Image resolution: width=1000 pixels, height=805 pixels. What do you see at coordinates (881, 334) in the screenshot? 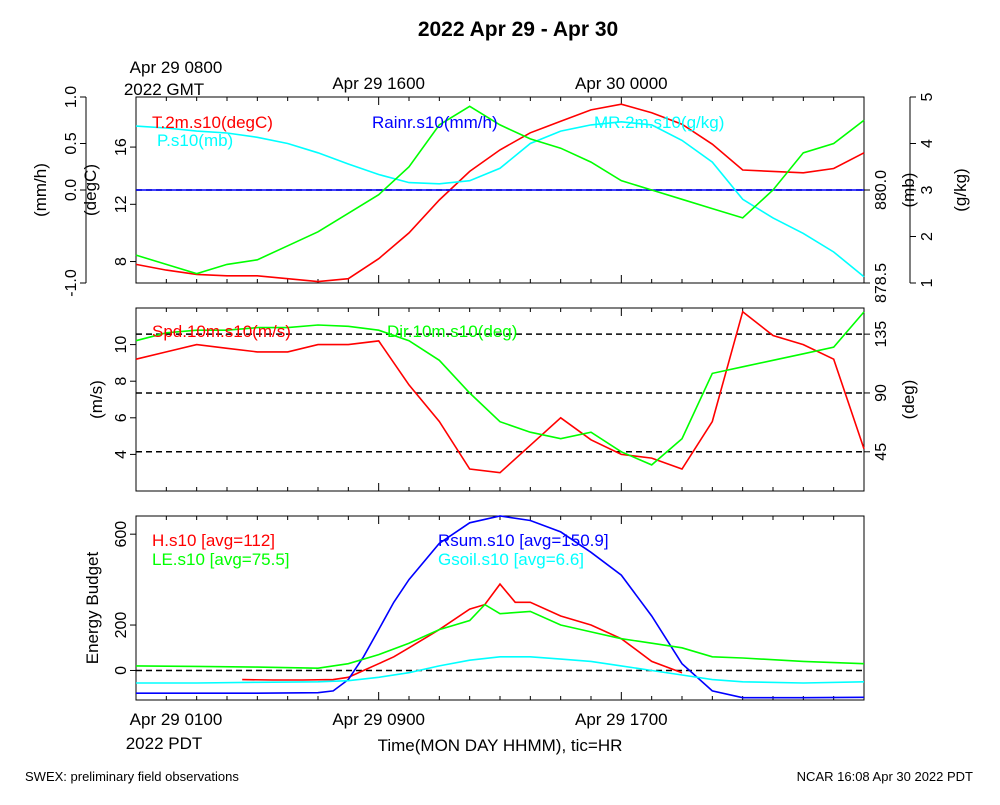
I see `y-tick-label-wind: 135` at bounding box center [881, 334].